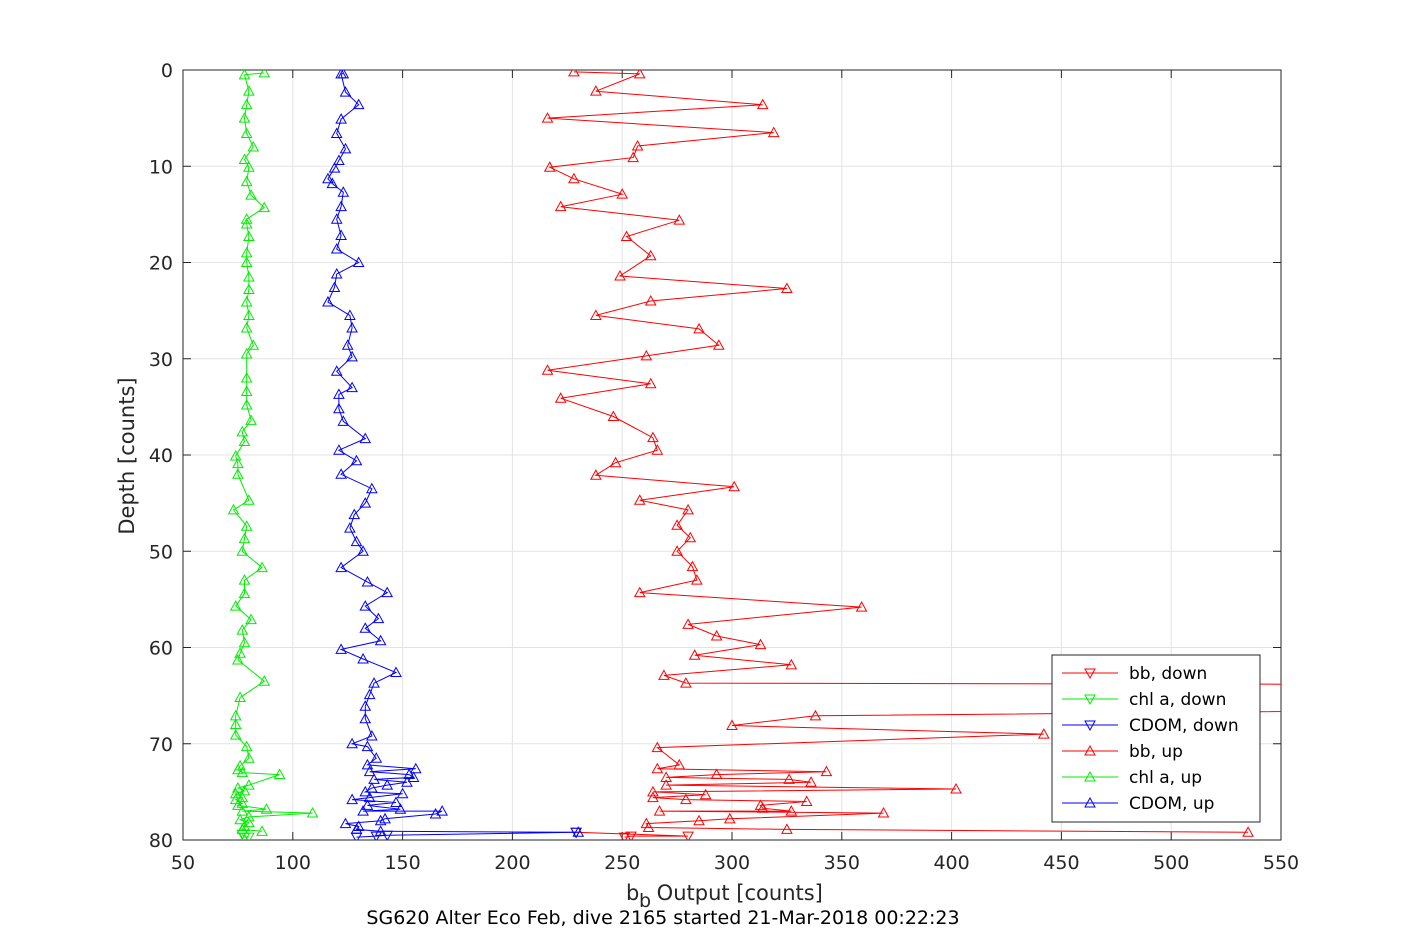  What do you see at coordinates (632, 893) in the screenshot?
I see `x-axis-label-main: b` at bounding box center [632, 893].